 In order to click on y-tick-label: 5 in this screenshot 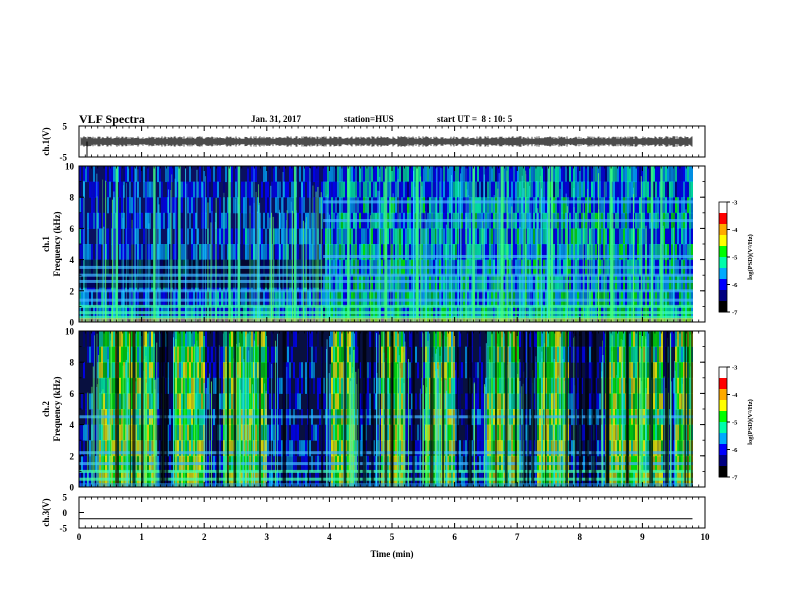, I will do `click(65, 127)`.